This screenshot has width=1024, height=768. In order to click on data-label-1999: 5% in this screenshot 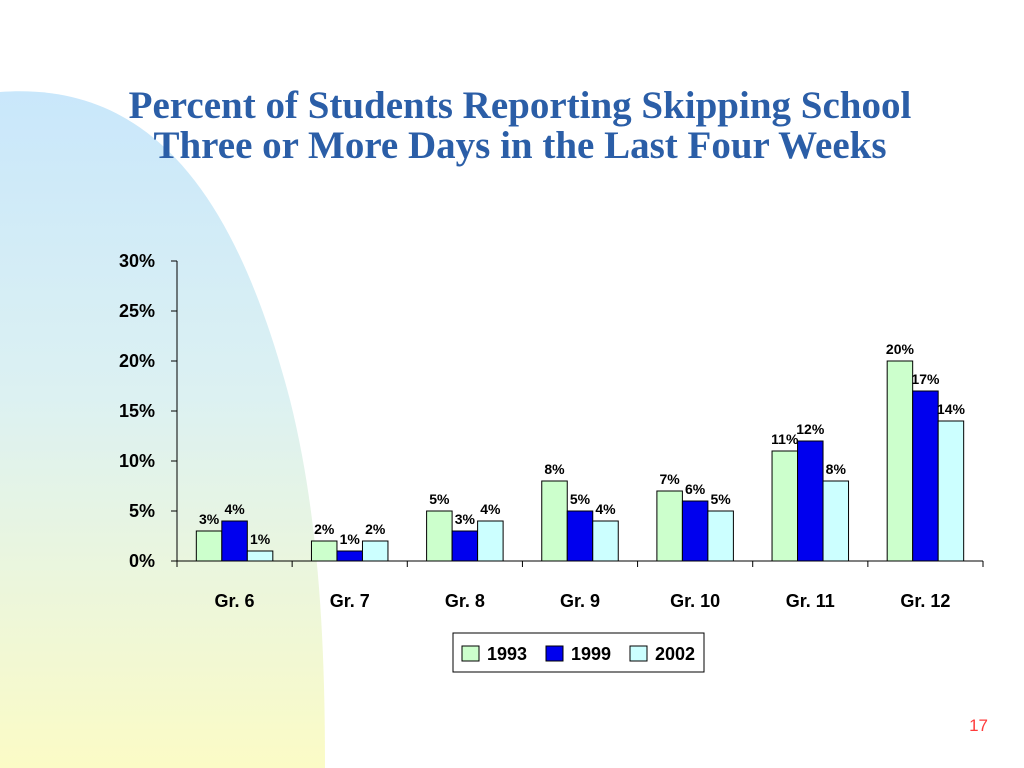, I will do `click(580, 499)`.